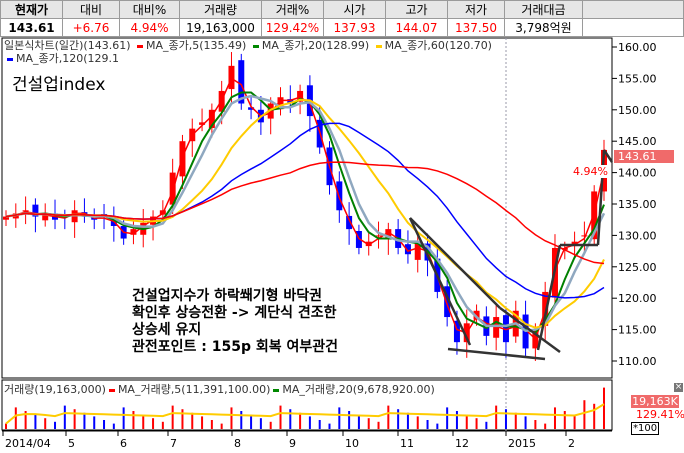 The width and height of the screenshot is (684, 453). What do you see at coordinates (438, 45) in the screenshot?
I see `legend-ma60: MA_종가,60(120.70)` at bounding box center [438, 45].